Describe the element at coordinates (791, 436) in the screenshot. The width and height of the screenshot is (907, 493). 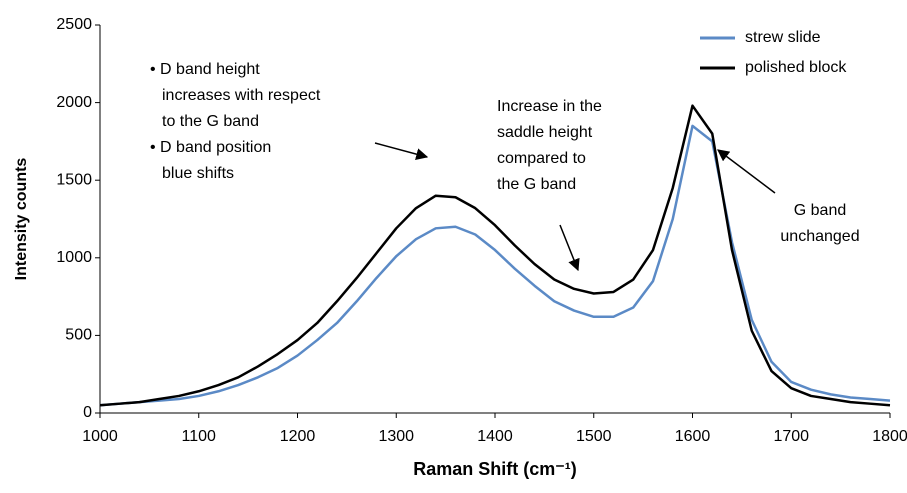
I see `x-tick-label: 1700` at that location.